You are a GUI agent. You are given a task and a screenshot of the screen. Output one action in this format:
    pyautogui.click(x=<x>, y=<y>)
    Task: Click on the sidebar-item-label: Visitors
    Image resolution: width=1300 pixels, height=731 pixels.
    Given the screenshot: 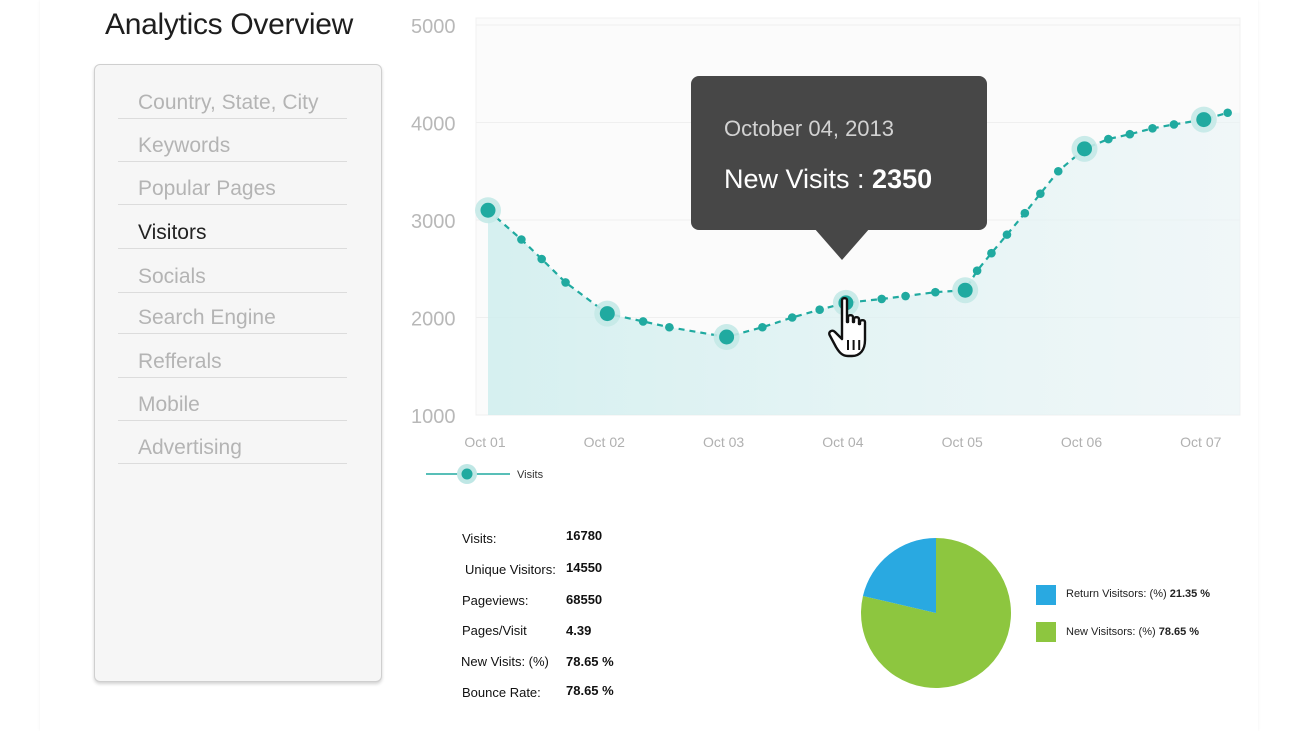 What is the action you would take?
    pyautogui.click(x=172, y=232)
    